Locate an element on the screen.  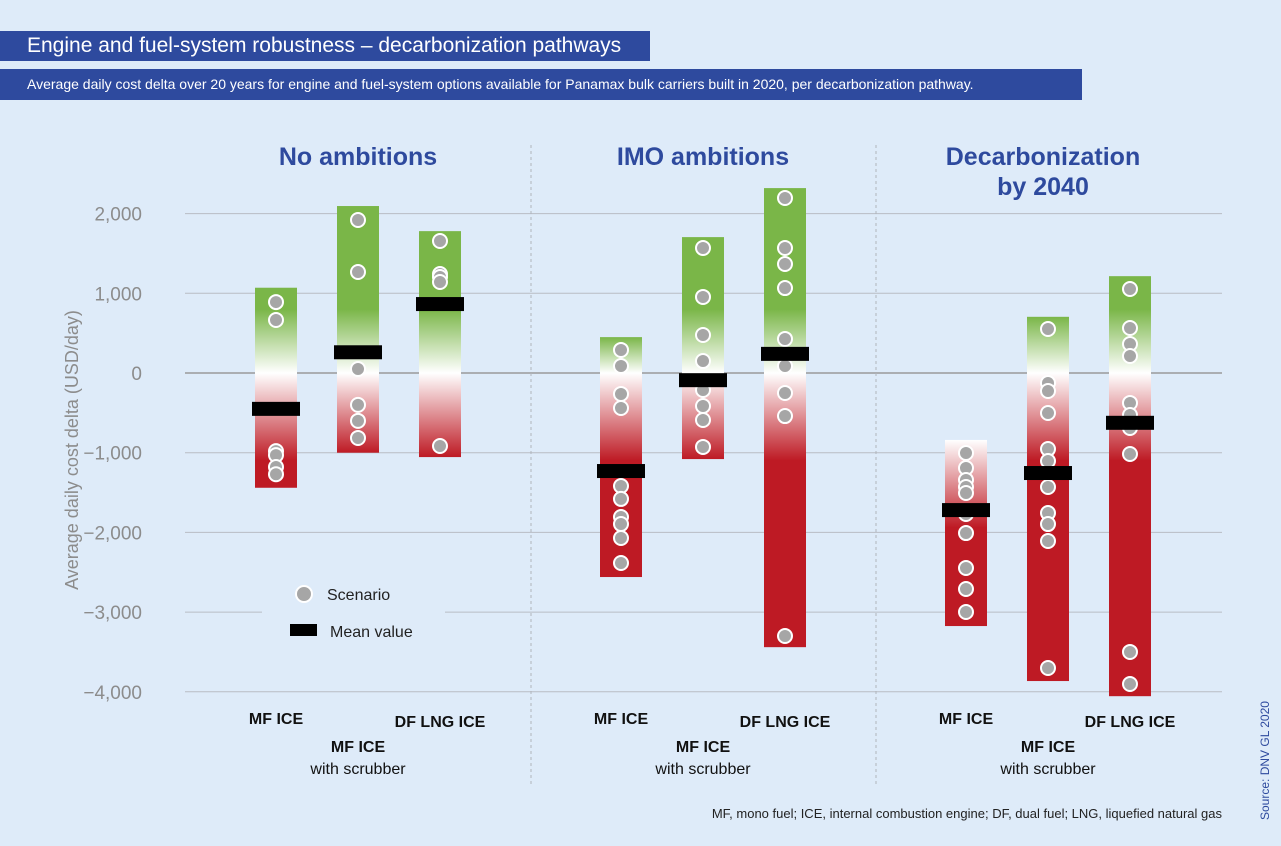
group-title: Decarbonization is located at coordinates (1043, 157).